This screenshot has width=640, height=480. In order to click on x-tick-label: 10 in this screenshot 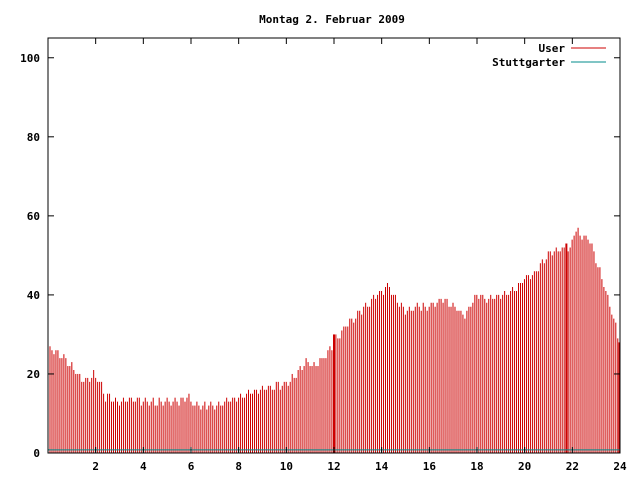, I will do `click(286, 466)`.